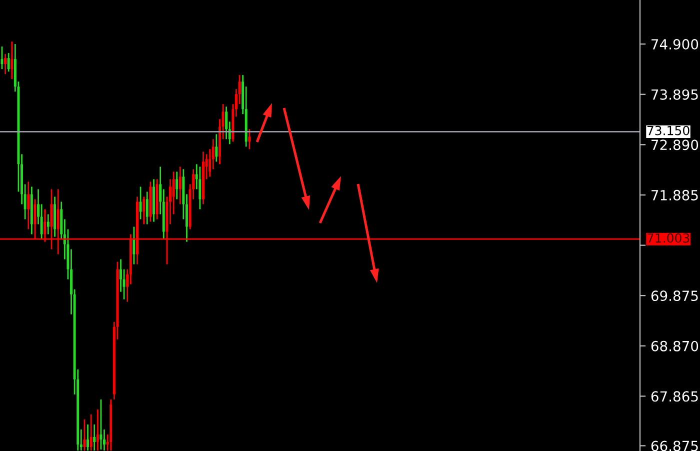 This screenshot has height=451, width=700. I want to click on ref-line-label: 71.003, so click(668, 238).